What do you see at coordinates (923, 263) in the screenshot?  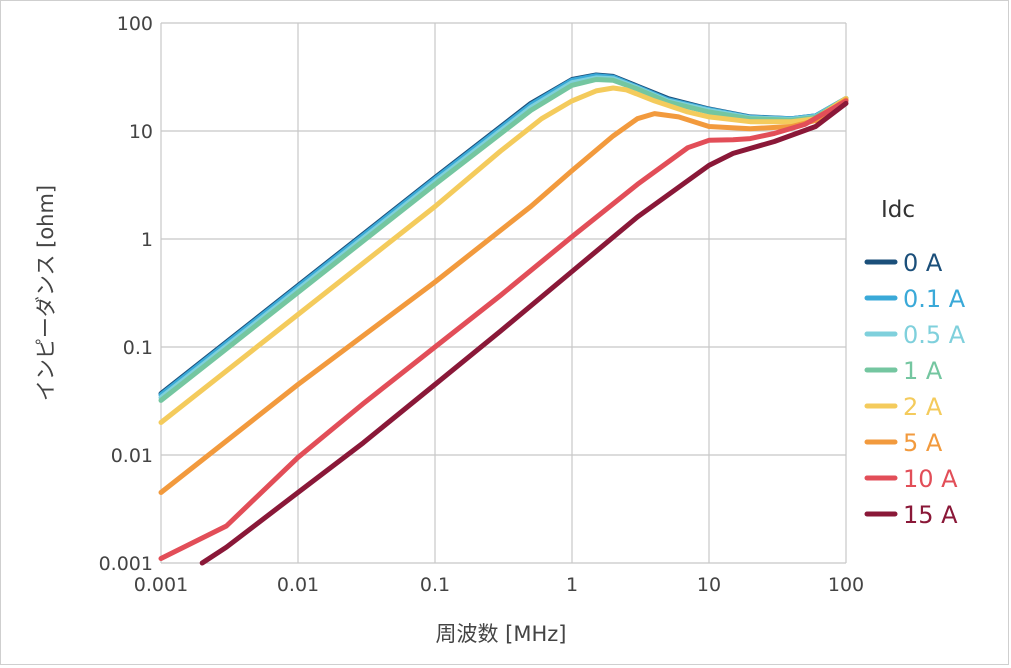 I see `legend-label: 0 A` at bounding box center [923, 263].